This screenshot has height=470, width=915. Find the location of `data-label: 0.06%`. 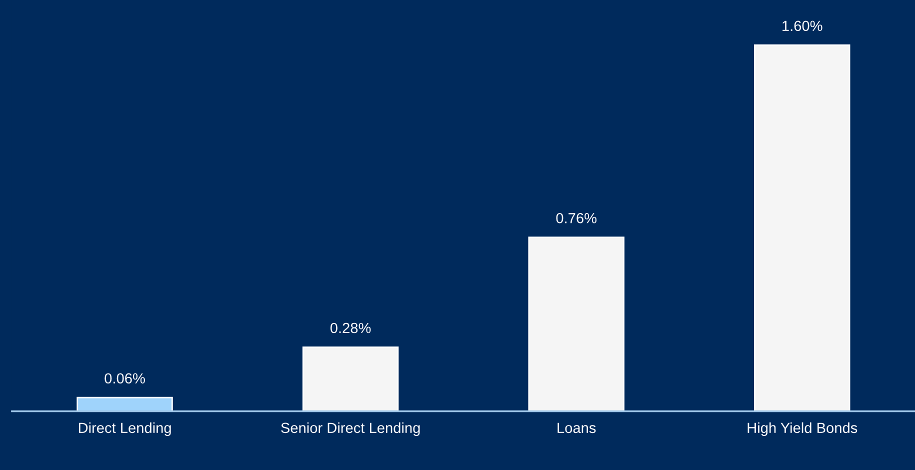

data-label: 0.06% is located at coordinates (124, 378).